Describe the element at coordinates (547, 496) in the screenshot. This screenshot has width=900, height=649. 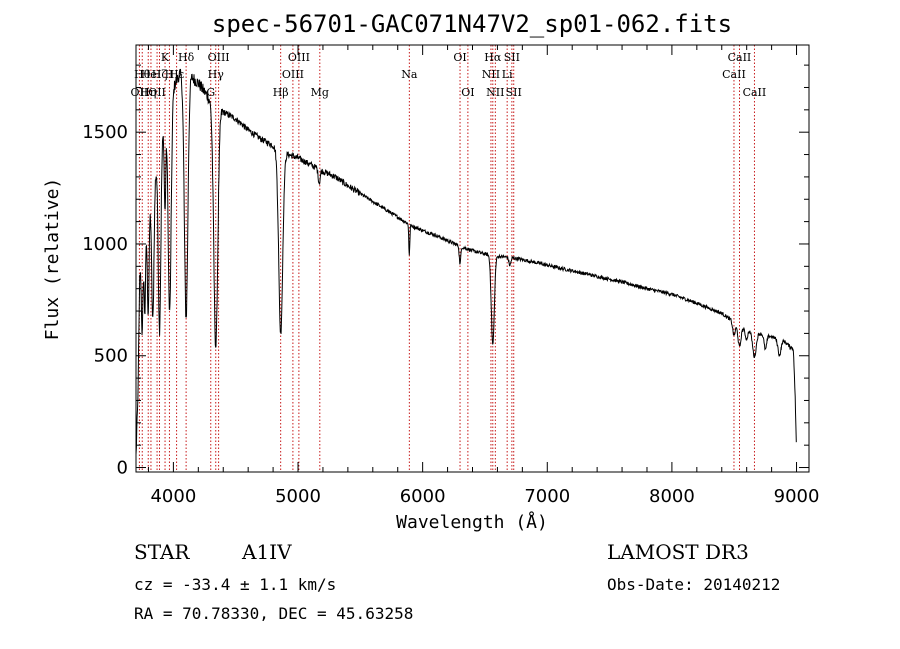
I see `x-tick-label: 7000` at that location.